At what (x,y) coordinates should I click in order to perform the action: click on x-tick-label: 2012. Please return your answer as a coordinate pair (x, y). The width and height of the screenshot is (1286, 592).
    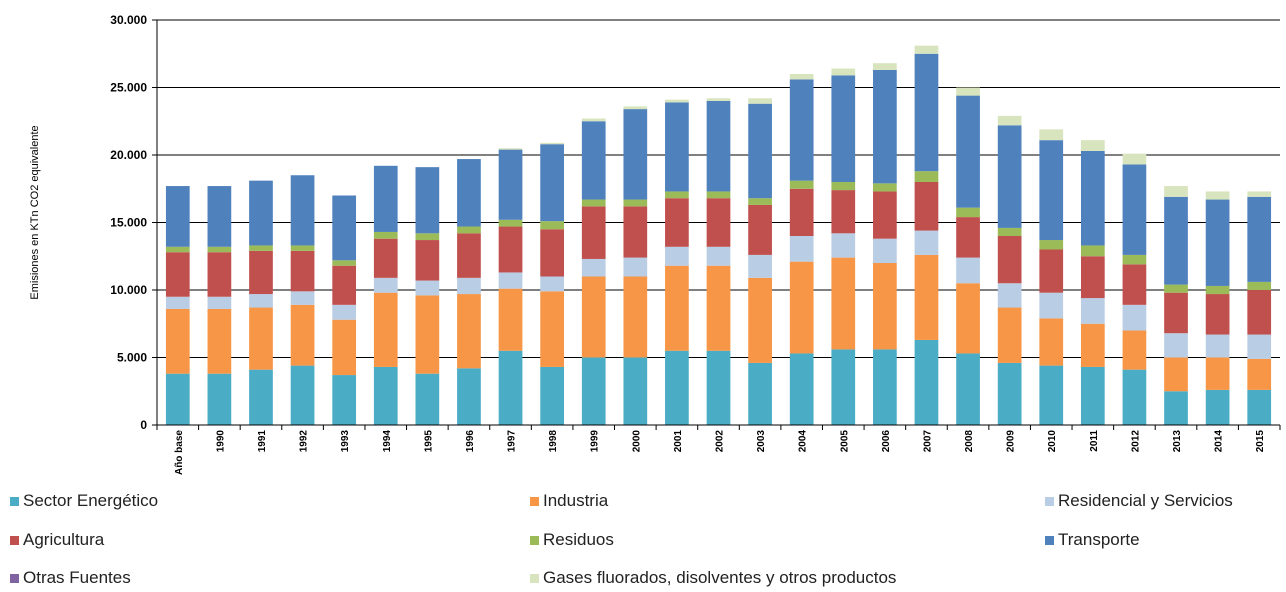
    Looking at the image, I should click on (1135, 441).